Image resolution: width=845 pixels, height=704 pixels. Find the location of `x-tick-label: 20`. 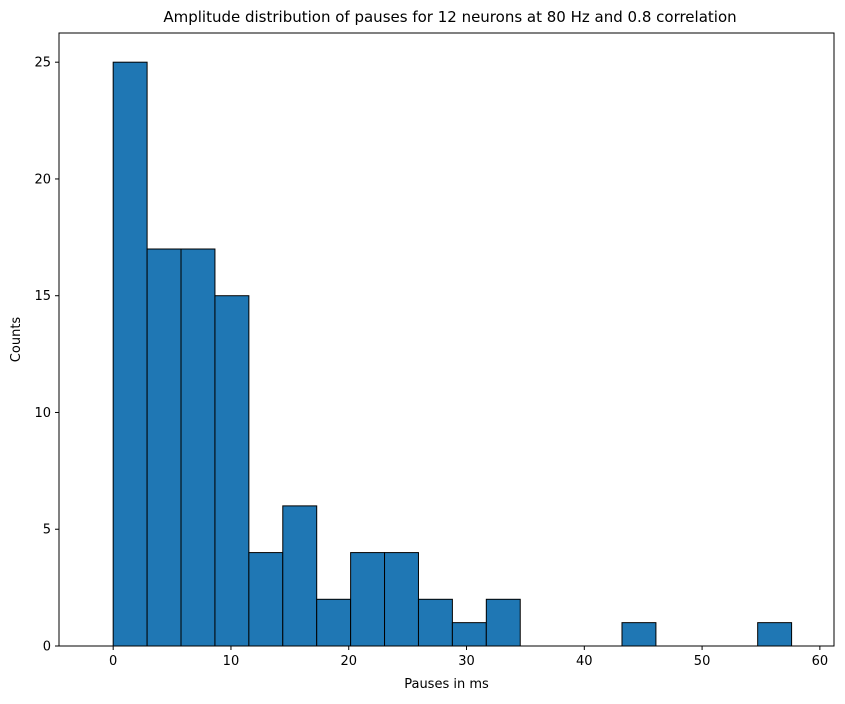

x-tick-label: 20 is located at coordinates (348, 661).